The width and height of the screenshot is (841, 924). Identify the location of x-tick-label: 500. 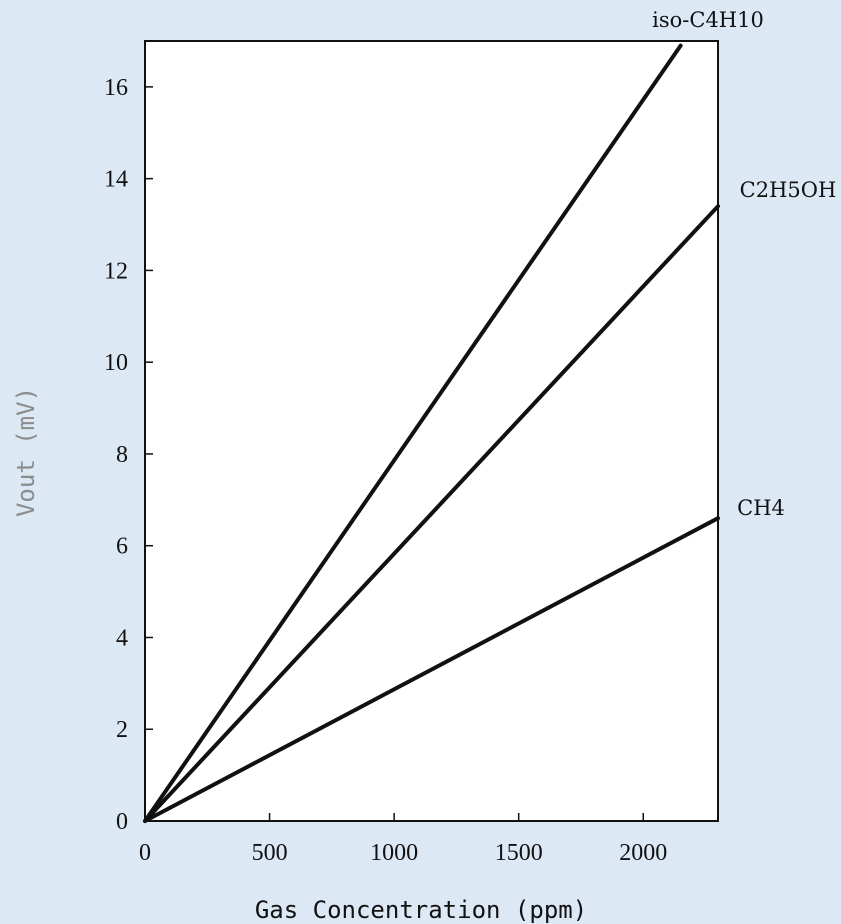
(270, 853).